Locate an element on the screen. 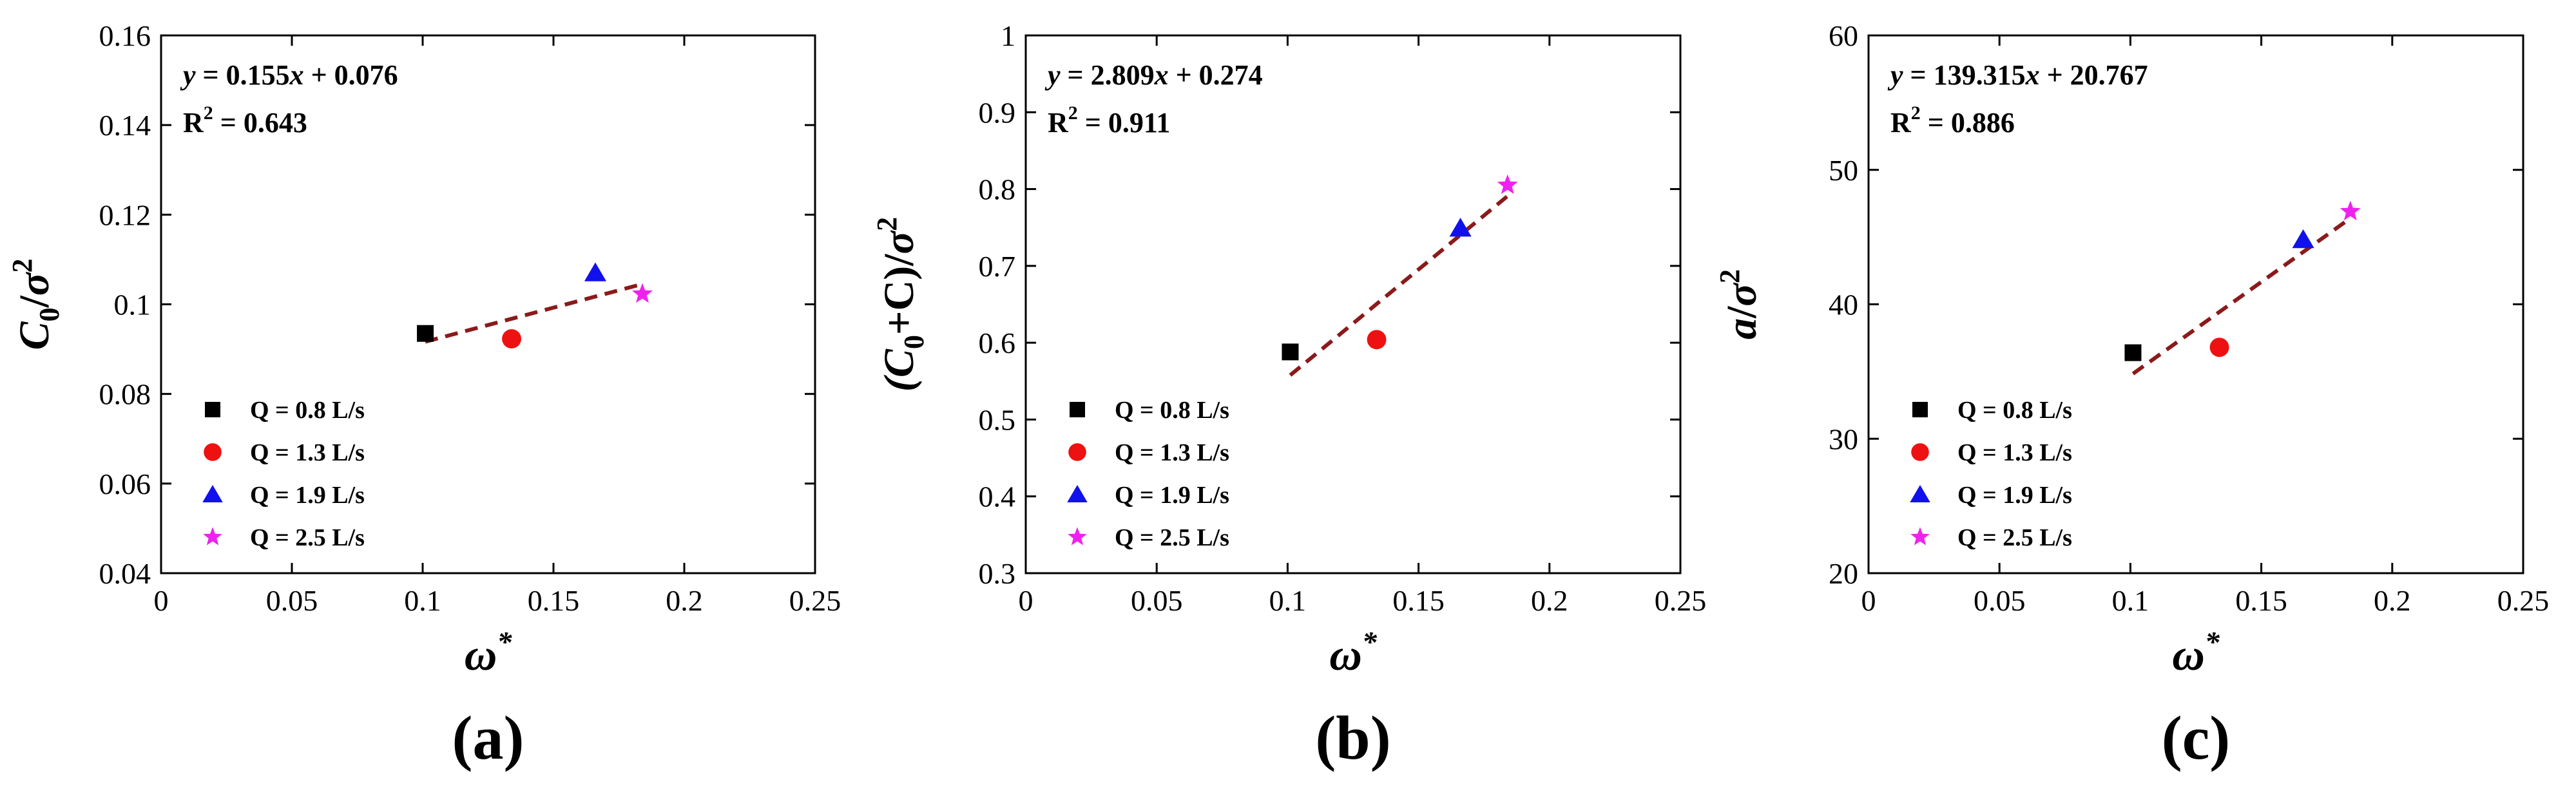  y-label-main: C is located at coordinates (35, 335).